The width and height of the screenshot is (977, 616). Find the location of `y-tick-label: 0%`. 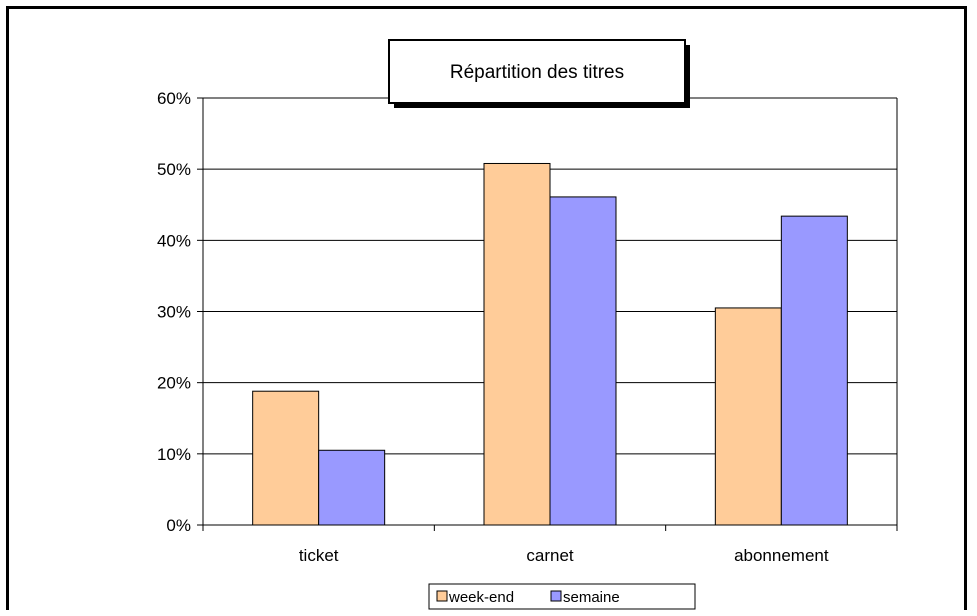

y-tick-label: 0% is located at coordinates (178, 525).